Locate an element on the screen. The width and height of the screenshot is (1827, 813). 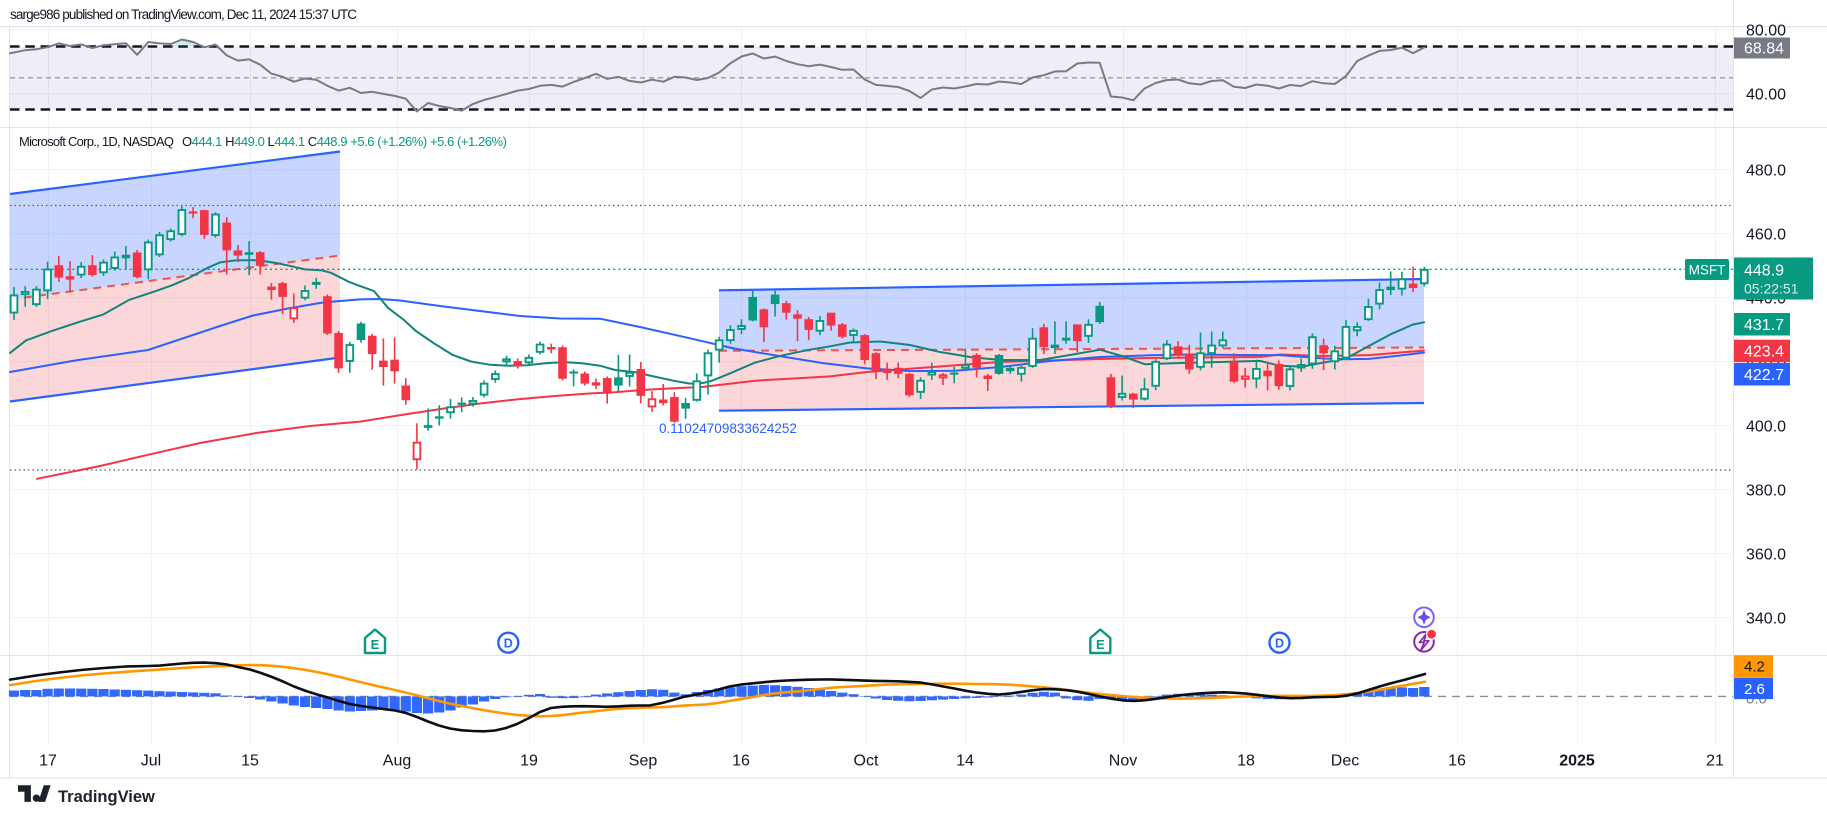
svg-text: 460.0 is located at coordinates (1766, 234).